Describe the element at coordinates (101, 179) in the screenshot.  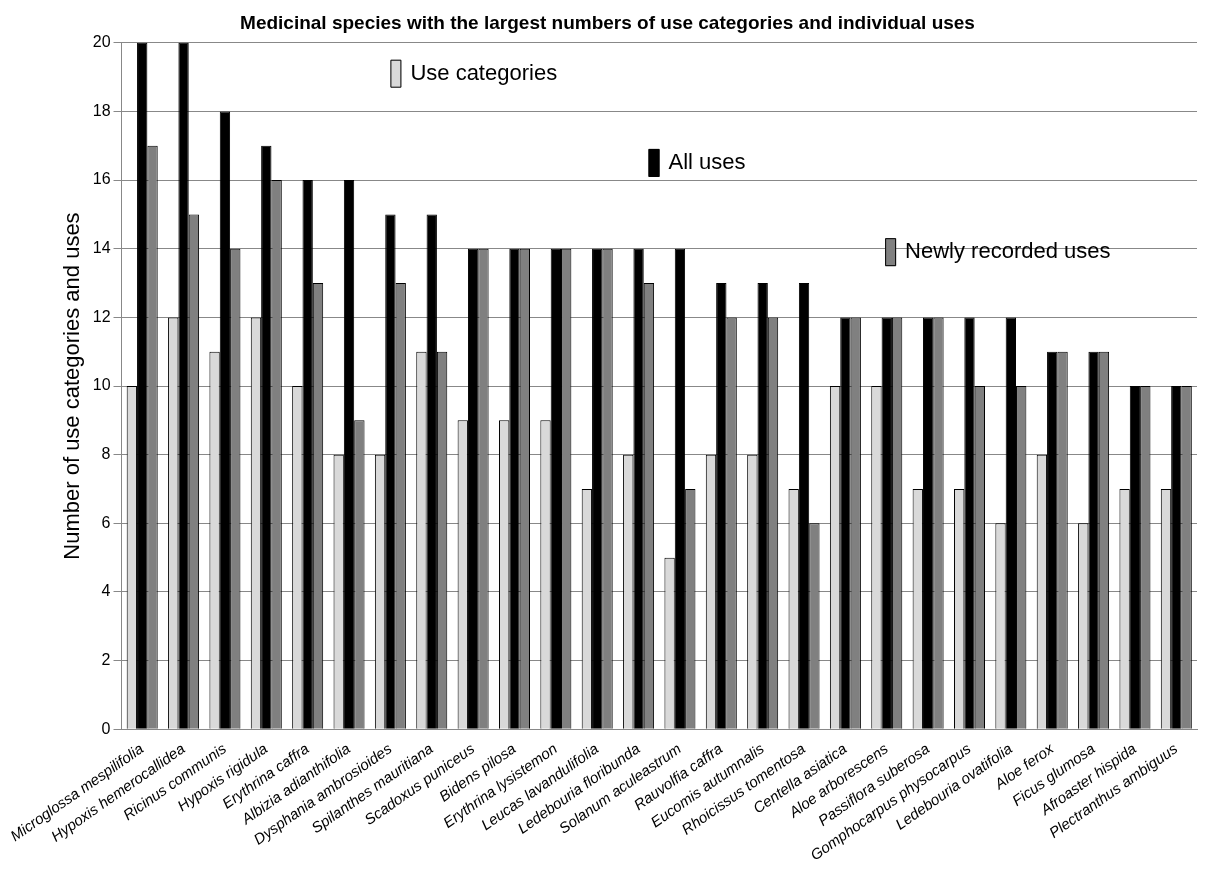
I see `y-tick-label: 16` at that location.